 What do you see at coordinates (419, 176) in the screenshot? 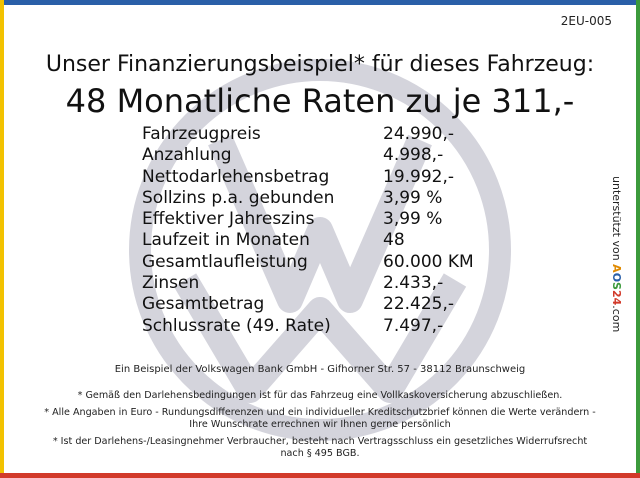
I see `row-value: 19.992,-` at bounding box center [419, 176].